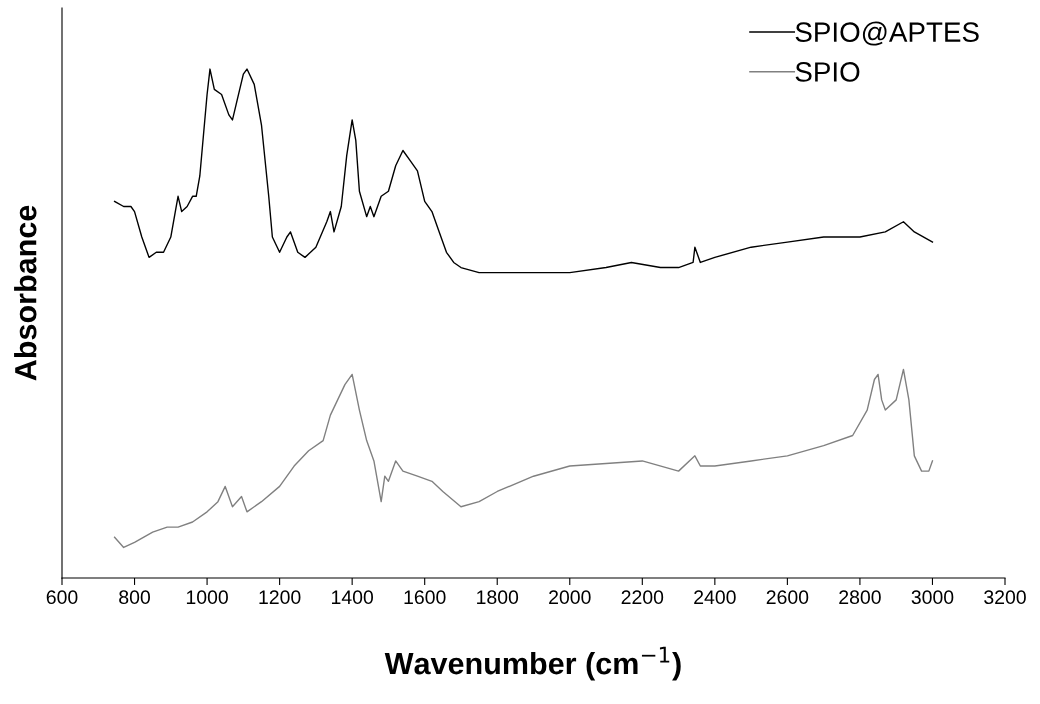 Image resolution: width=1040 pixels, height=704 pixels. Describe the element at coordinates (932, 597) in the screenshot. I see `x-tick-label: 3000` at that location.